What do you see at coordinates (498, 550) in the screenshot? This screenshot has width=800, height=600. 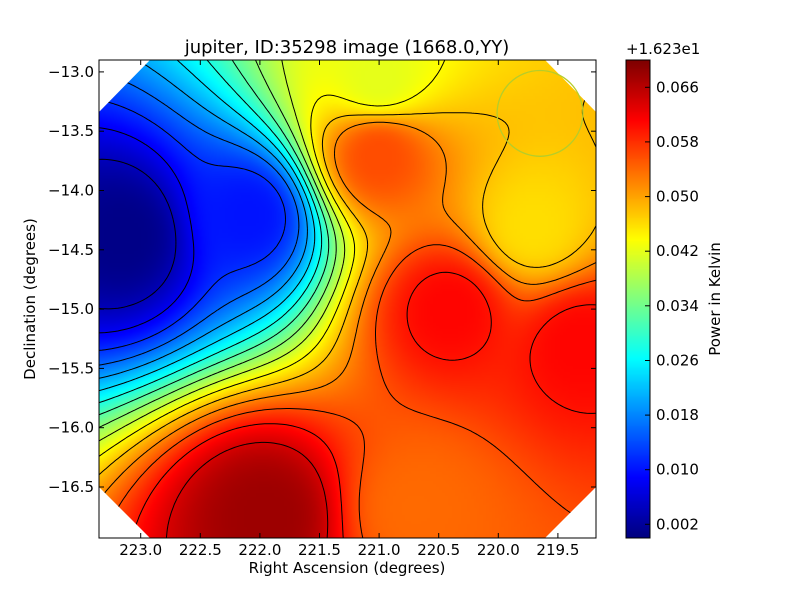 I see `x-tick-label: 220.0` at bounding box center [498, 550].